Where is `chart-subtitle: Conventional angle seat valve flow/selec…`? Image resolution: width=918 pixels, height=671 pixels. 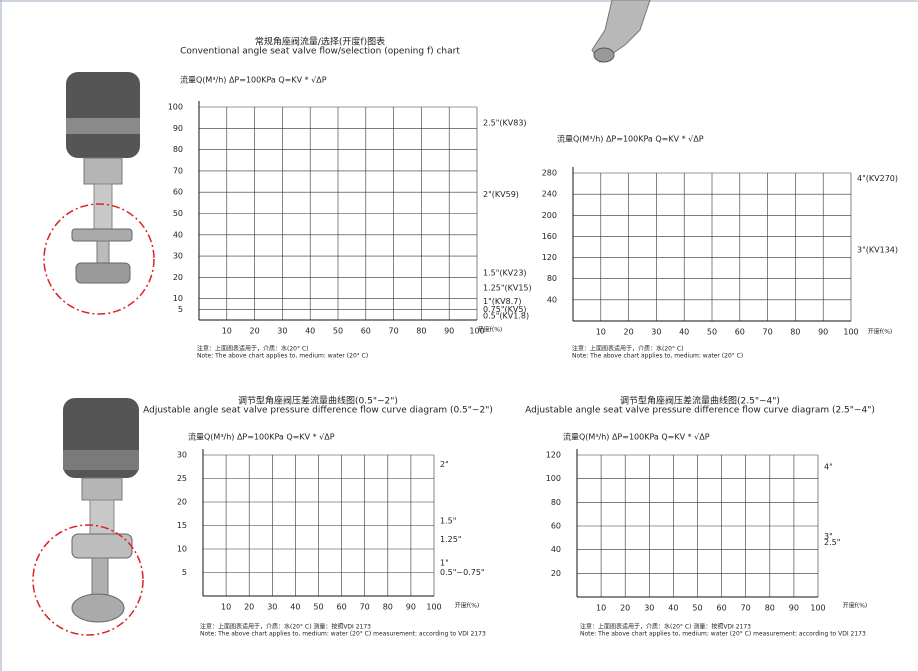 chart-subtitle: Conventional angle seat valve flow/selec… is located at coordinates (320, 52).